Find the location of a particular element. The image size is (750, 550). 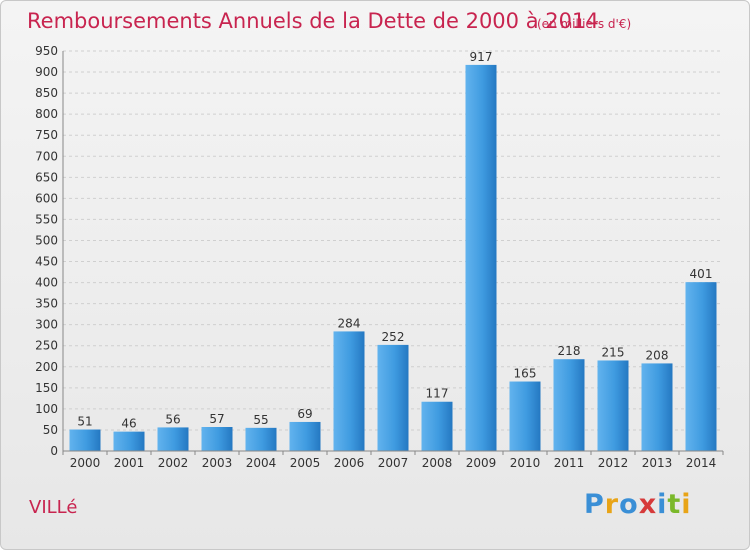

y-tick-label: 550 is located at coordinates (46, 219).